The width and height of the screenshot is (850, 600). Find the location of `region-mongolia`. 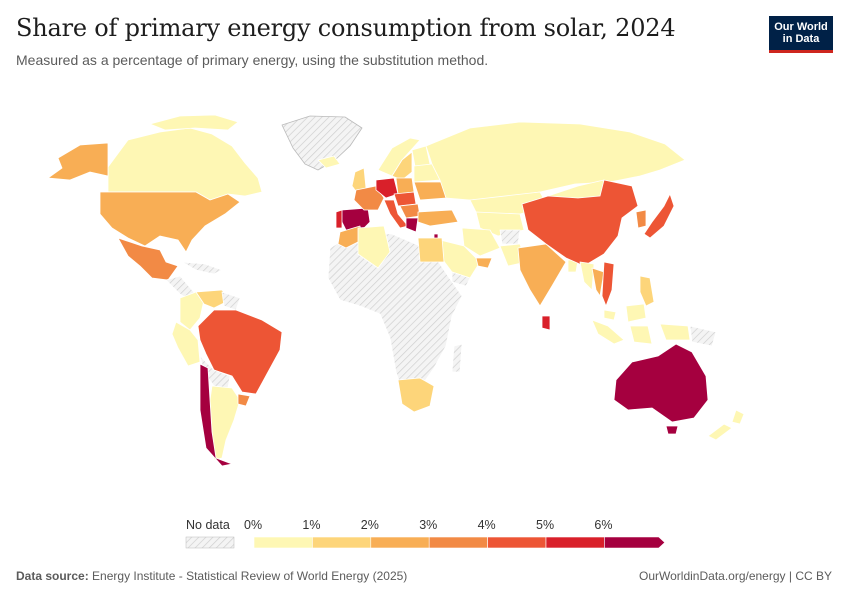

region-mongolia is located at coordinates (576, 189).